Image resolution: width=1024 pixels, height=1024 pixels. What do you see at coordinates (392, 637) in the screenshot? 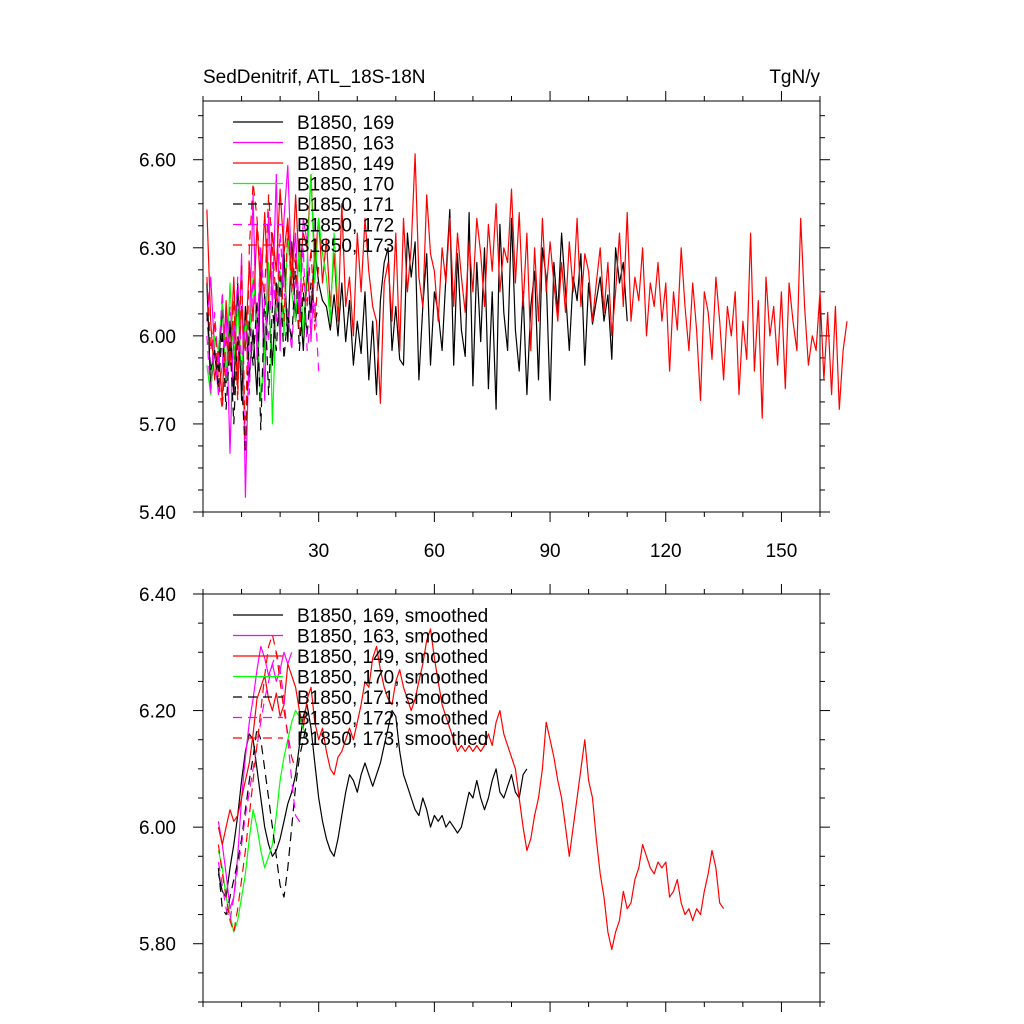
I see `legend-label: B1850, 163, smoothed` at bounding box center [392, 637].